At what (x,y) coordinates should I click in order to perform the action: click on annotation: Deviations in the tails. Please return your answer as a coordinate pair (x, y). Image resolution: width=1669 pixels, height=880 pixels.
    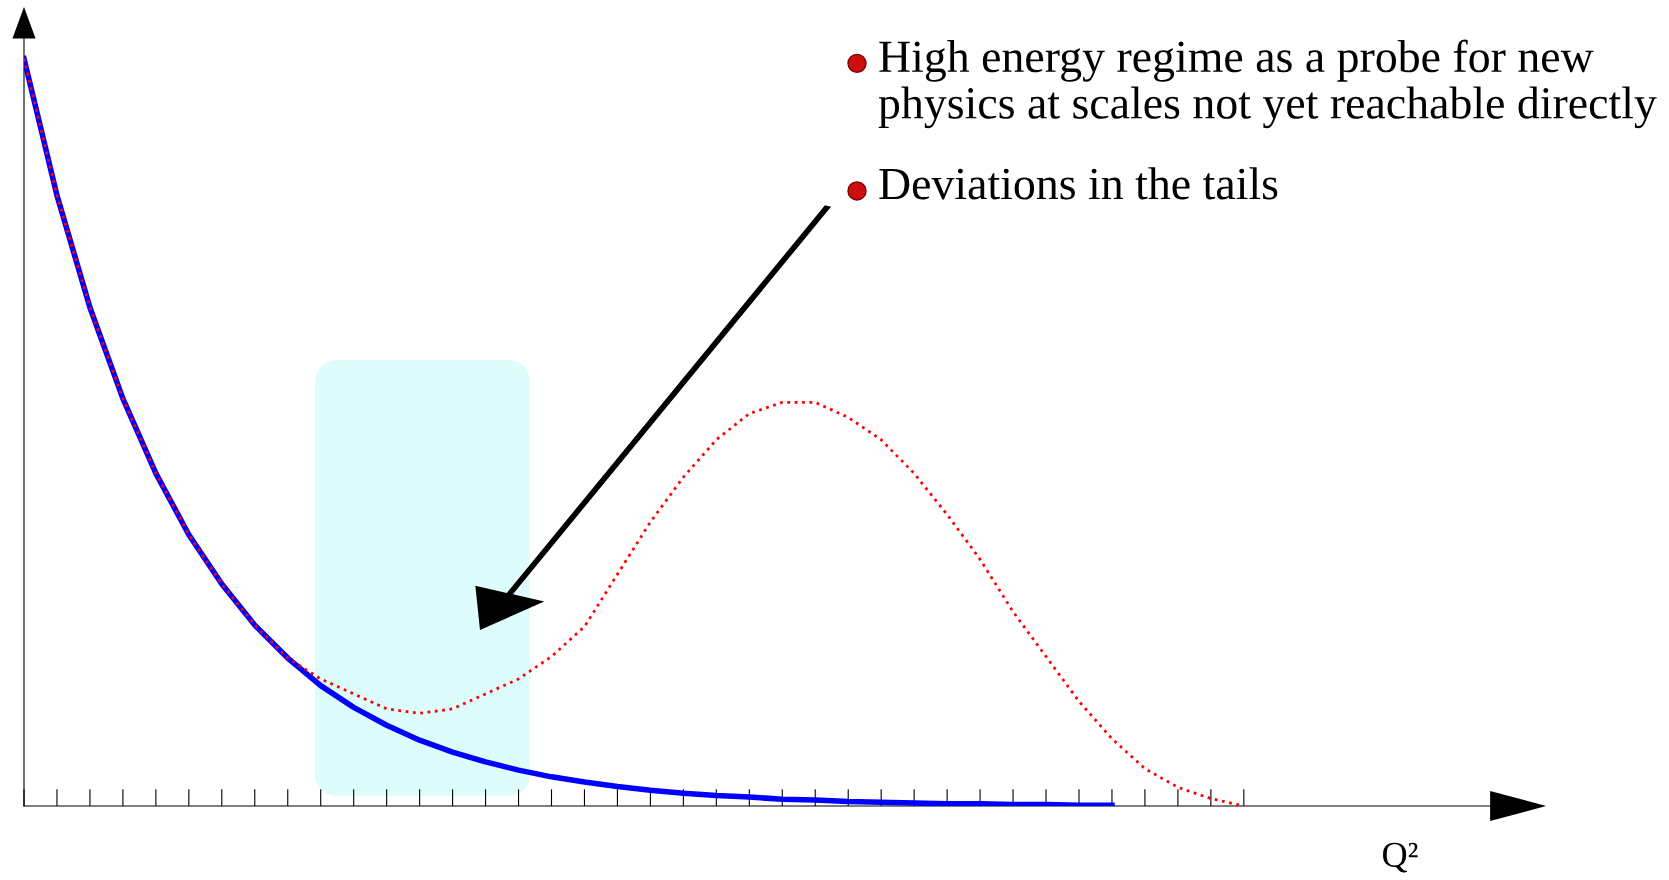
    Looking at the image, I should click on (1078, 183).